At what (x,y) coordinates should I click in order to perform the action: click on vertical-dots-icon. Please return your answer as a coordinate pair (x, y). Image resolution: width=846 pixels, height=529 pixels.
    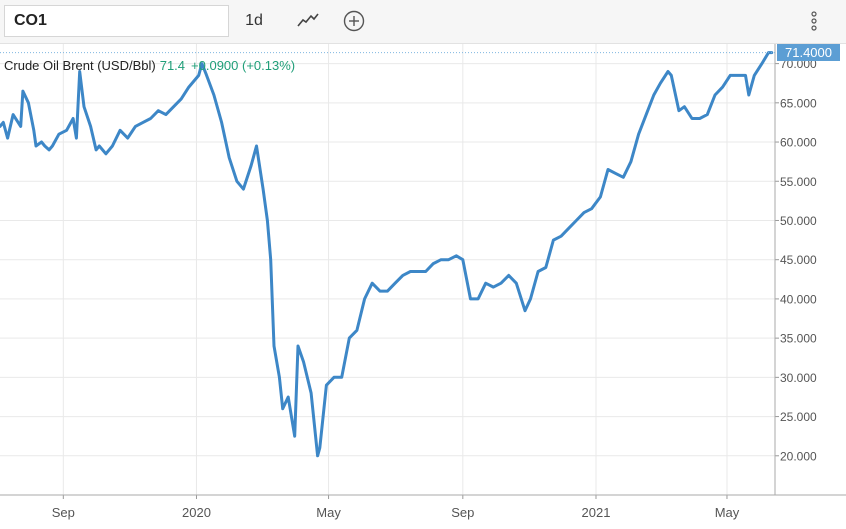
    Looking at the image, I should click on (814, 21).